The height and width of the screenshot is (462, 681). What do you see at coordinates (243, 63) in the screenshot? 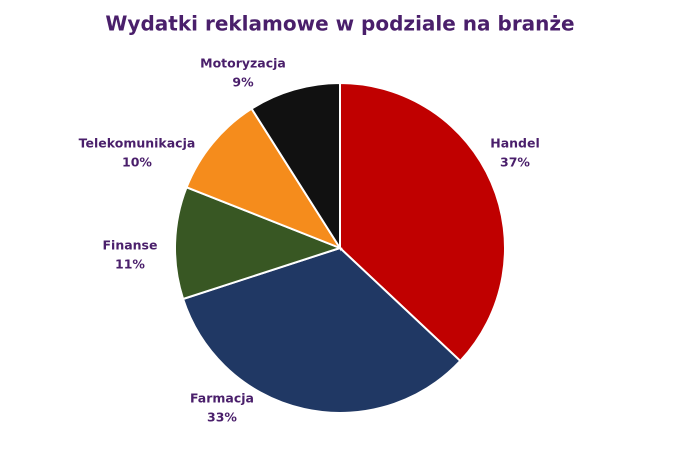
I see `slice-label: Motoryzacja` at bounding box center [243, 63].